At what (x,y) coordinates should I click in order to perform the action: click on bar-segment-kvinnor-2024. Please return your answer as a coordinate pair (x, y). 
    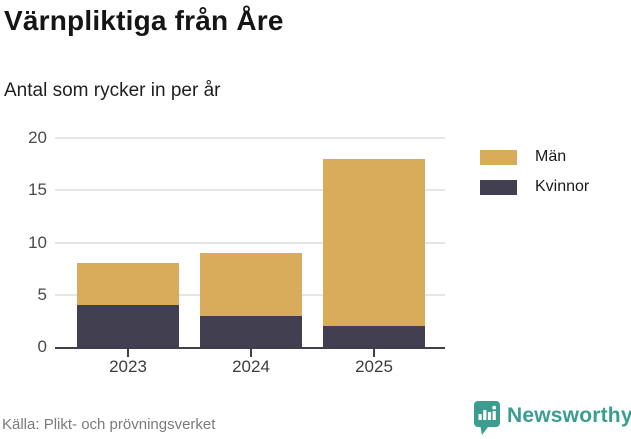
    Looking at the image, I should click on (251, 331).